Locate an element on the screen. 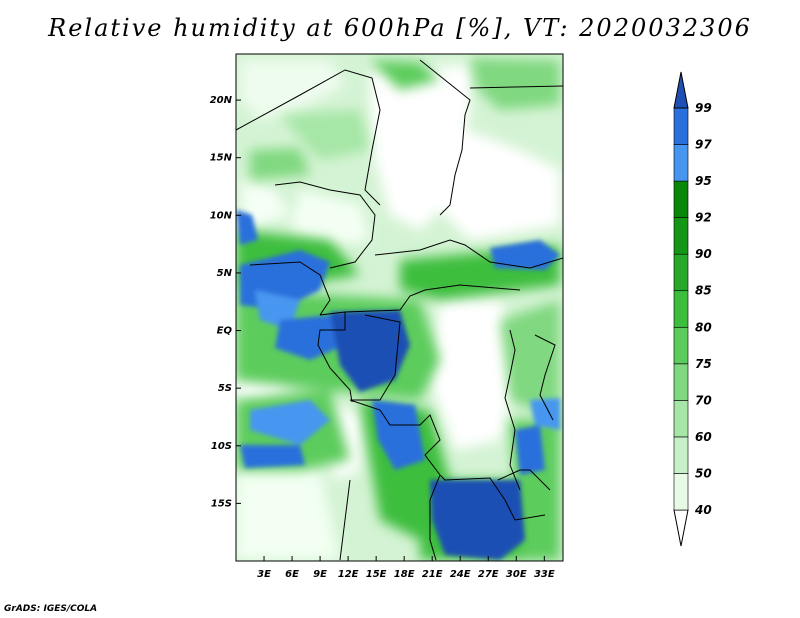 This screenshot has width=800, height=618. latitude-axis: 20N 15N 10N 5N EQ 5S 10S 15S is located at coordinates (225, 302).